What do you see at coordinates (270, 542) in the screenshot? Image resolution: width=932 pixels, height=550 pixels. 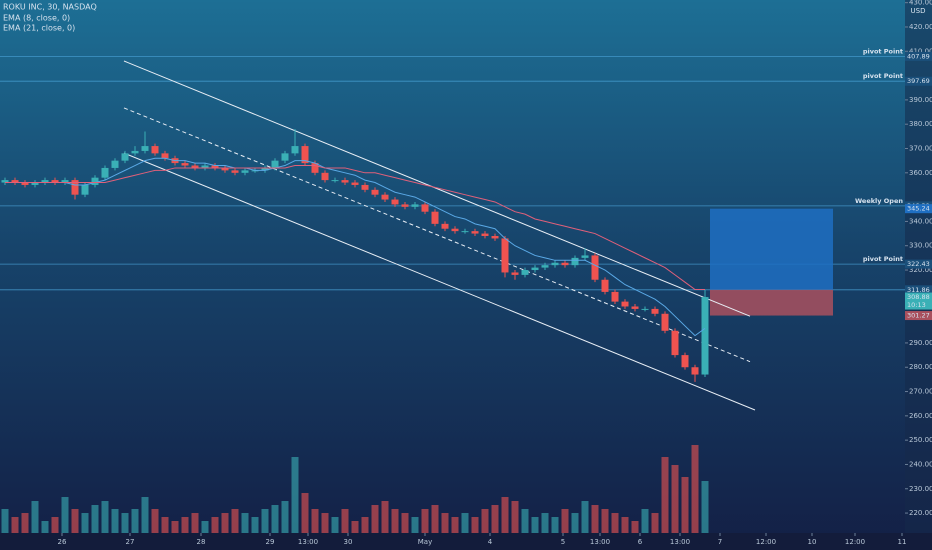 I see `x-tick-label: 29` at bounding box center [270, 542].